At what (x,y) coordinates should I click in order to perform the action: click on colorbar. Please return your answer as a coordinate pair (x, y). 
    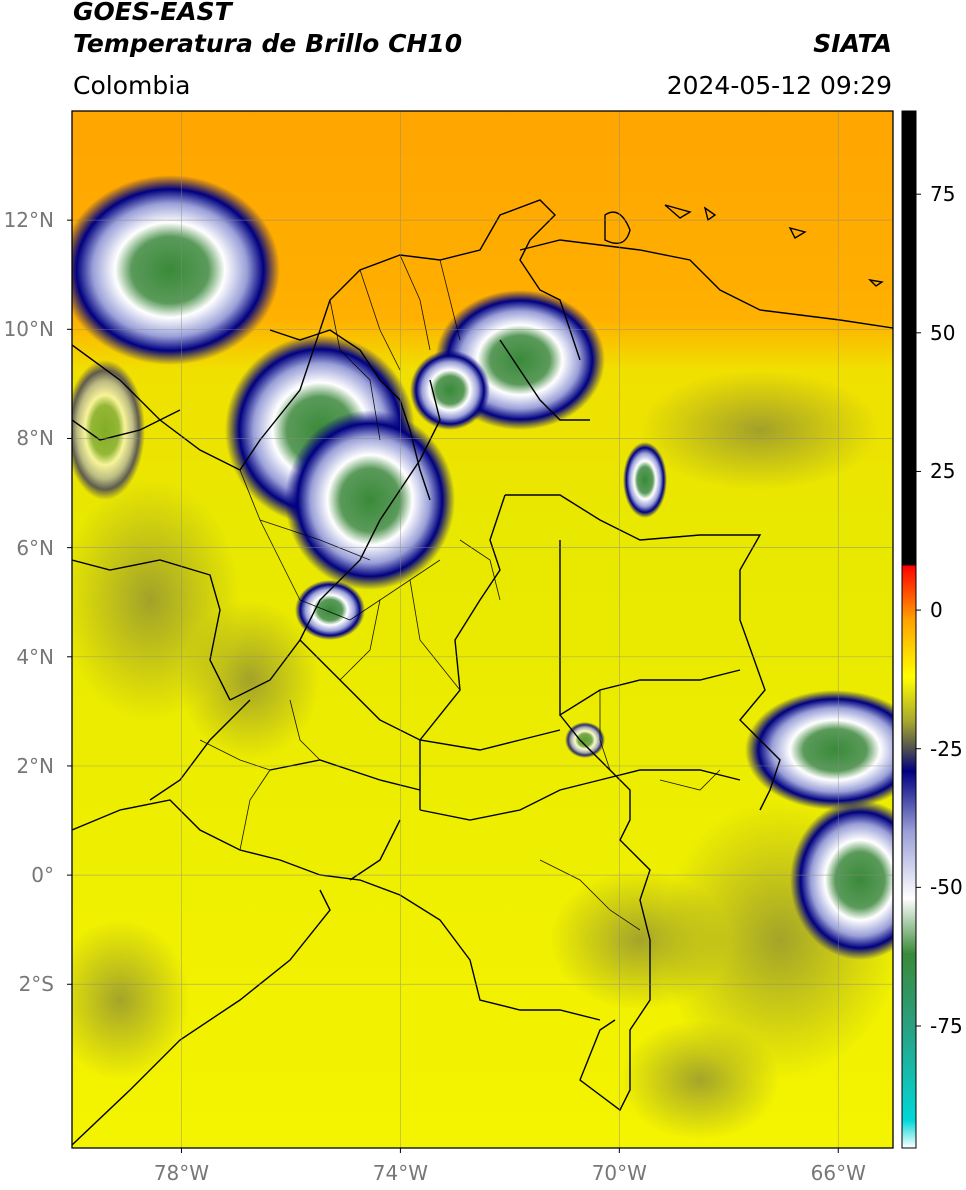
    Looking at the image, I should click on (909, 629).